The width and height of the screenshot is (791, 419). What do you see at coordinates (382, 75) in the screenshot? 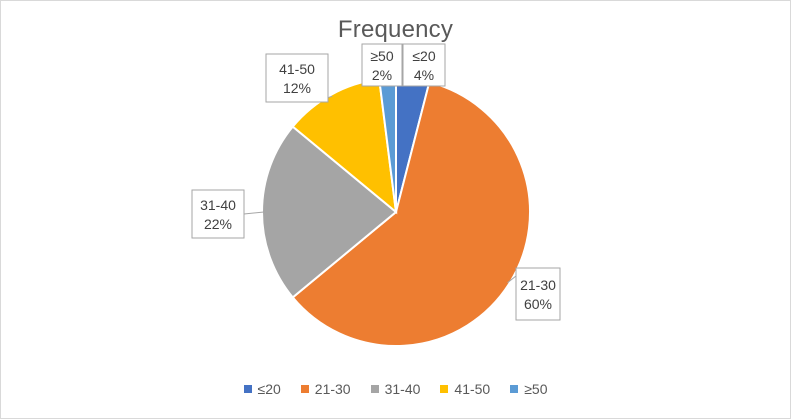
I see `data-label-percent: 2%` at bounding box center [382, 75].